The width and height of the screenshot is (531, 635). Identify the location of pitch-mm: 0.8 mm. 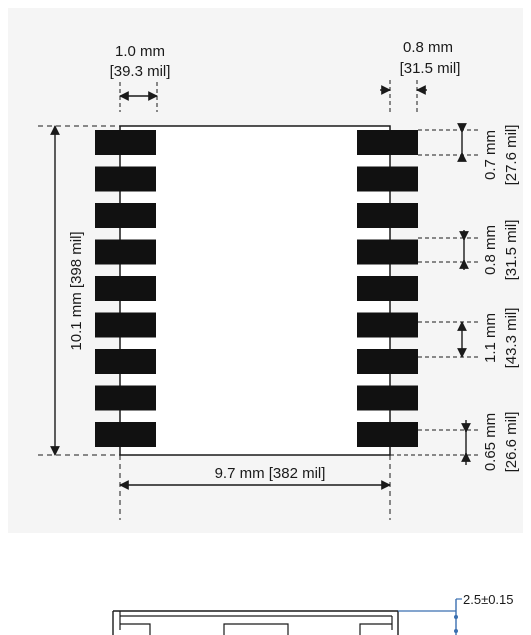
(428, 47).